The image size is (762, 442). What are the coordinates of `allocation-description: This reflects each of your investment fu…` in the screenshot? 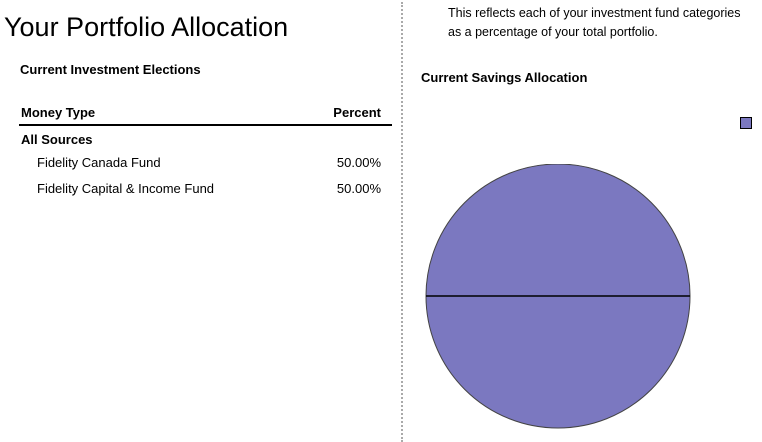 It's located at (594, 22).